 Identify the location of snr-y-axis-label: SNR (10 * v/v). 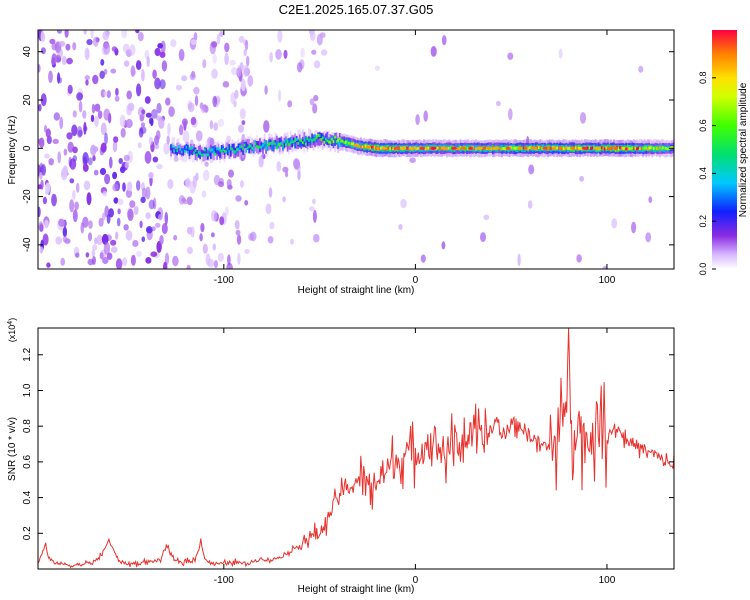
(12, 449).